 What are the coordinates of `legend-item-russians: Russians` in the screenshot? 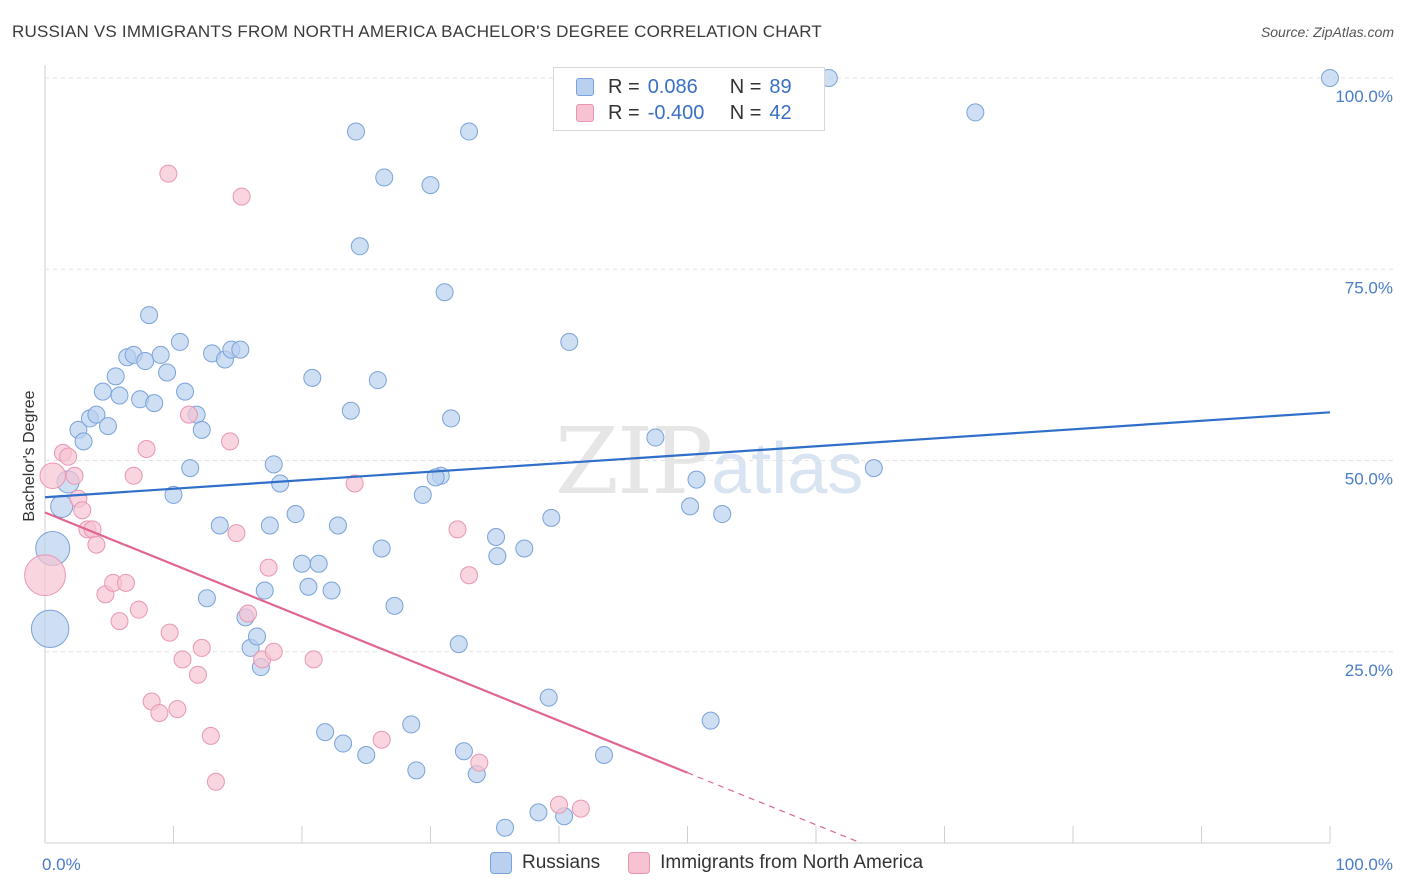 It's located at (545, 863).